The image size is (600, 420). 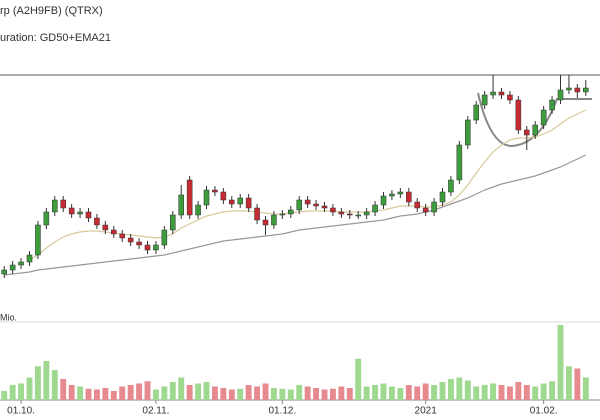 I want to click on chart-title: rp (A2H9FB) (QTRX), so click(x=51, y=11).